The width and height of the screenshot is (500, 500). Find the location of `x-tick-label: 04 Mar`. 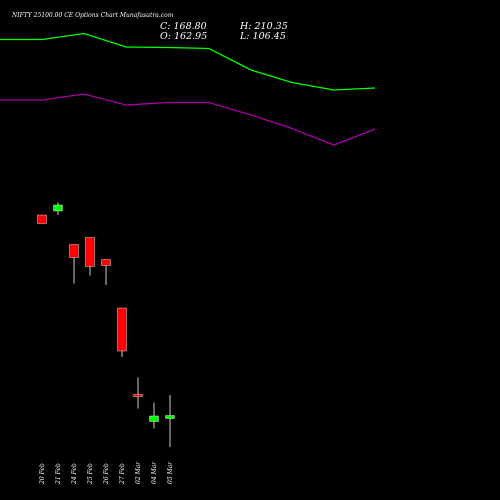

x-tick-label: 04 Mar is located at coordinates (154, 472).